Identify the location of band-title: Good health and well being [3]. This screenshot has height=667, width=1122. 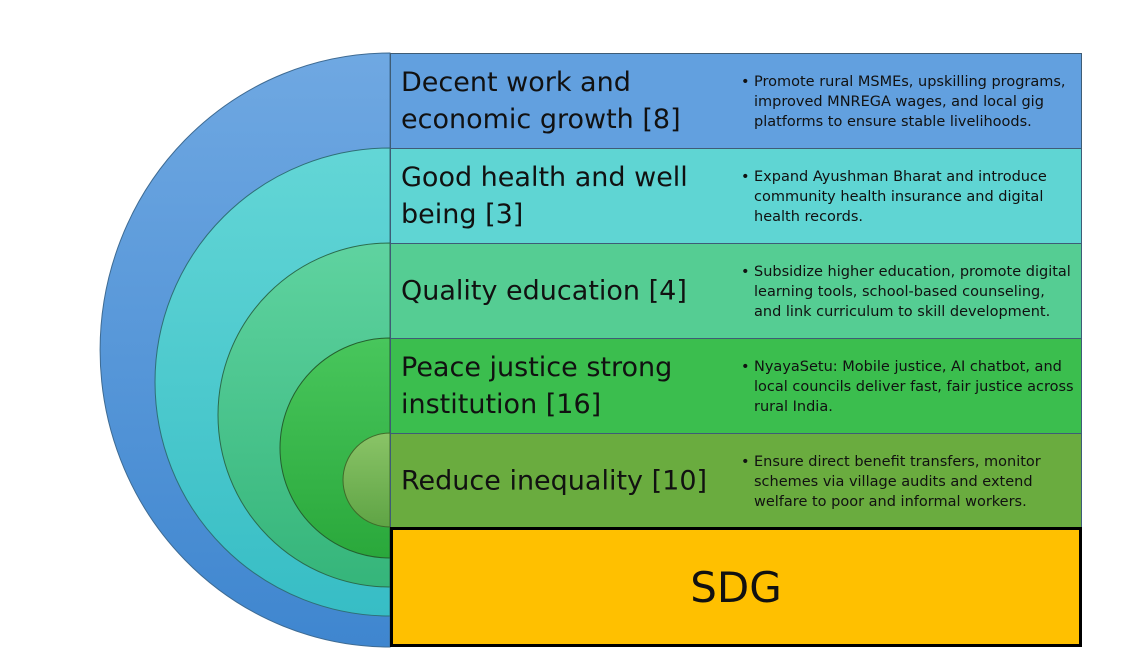
(544, 196).